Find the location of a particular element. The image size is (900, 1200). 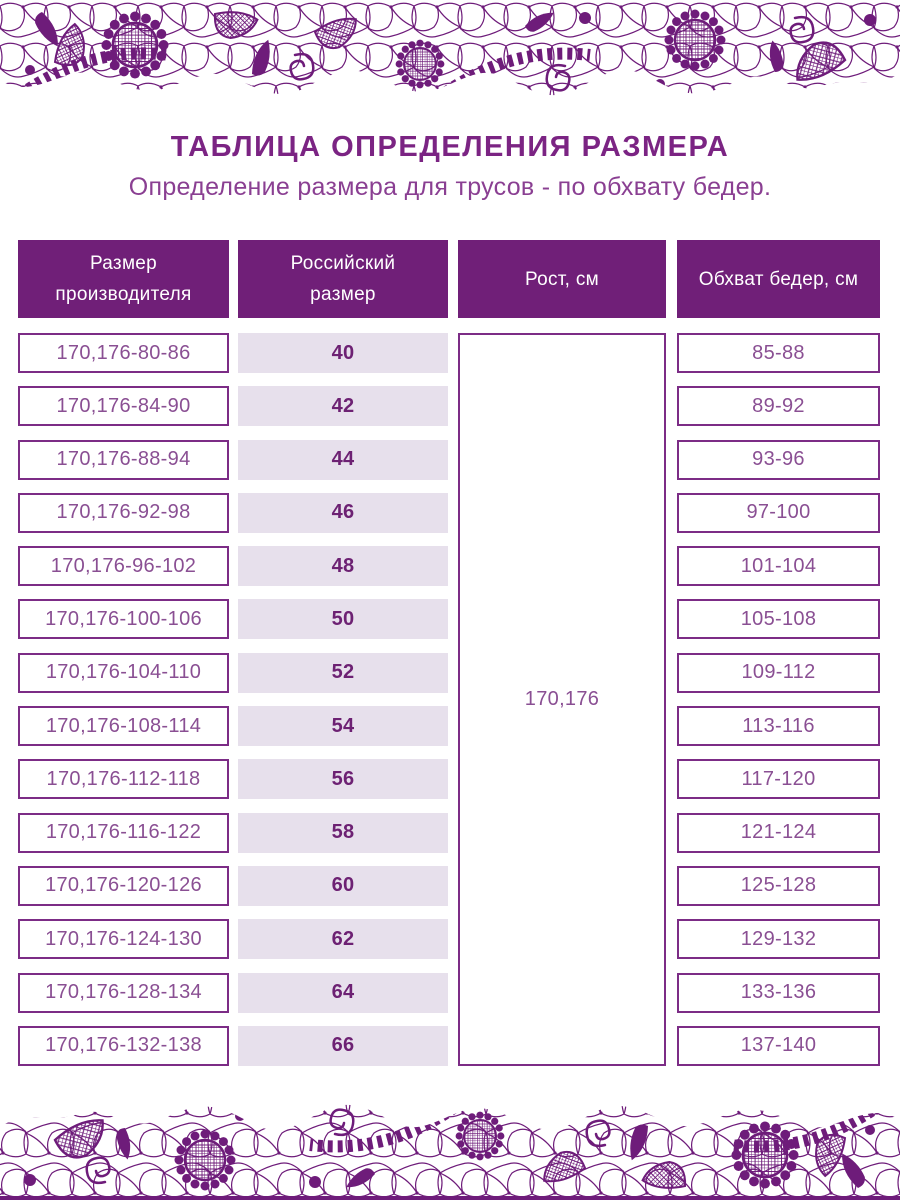

hips-cell: 117-120 is located at coordinates (778, 779).